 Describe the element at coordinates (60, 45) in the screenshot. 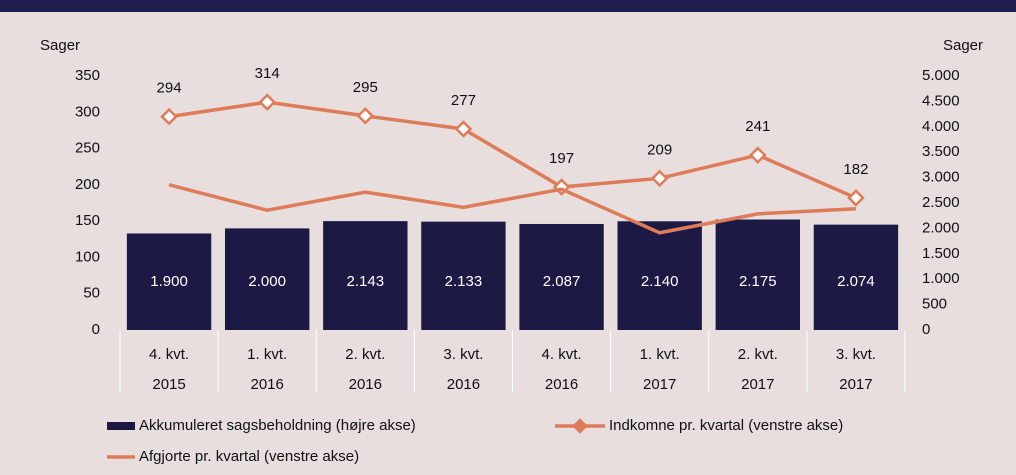

I see `y-axis-label: Sager` at that location.